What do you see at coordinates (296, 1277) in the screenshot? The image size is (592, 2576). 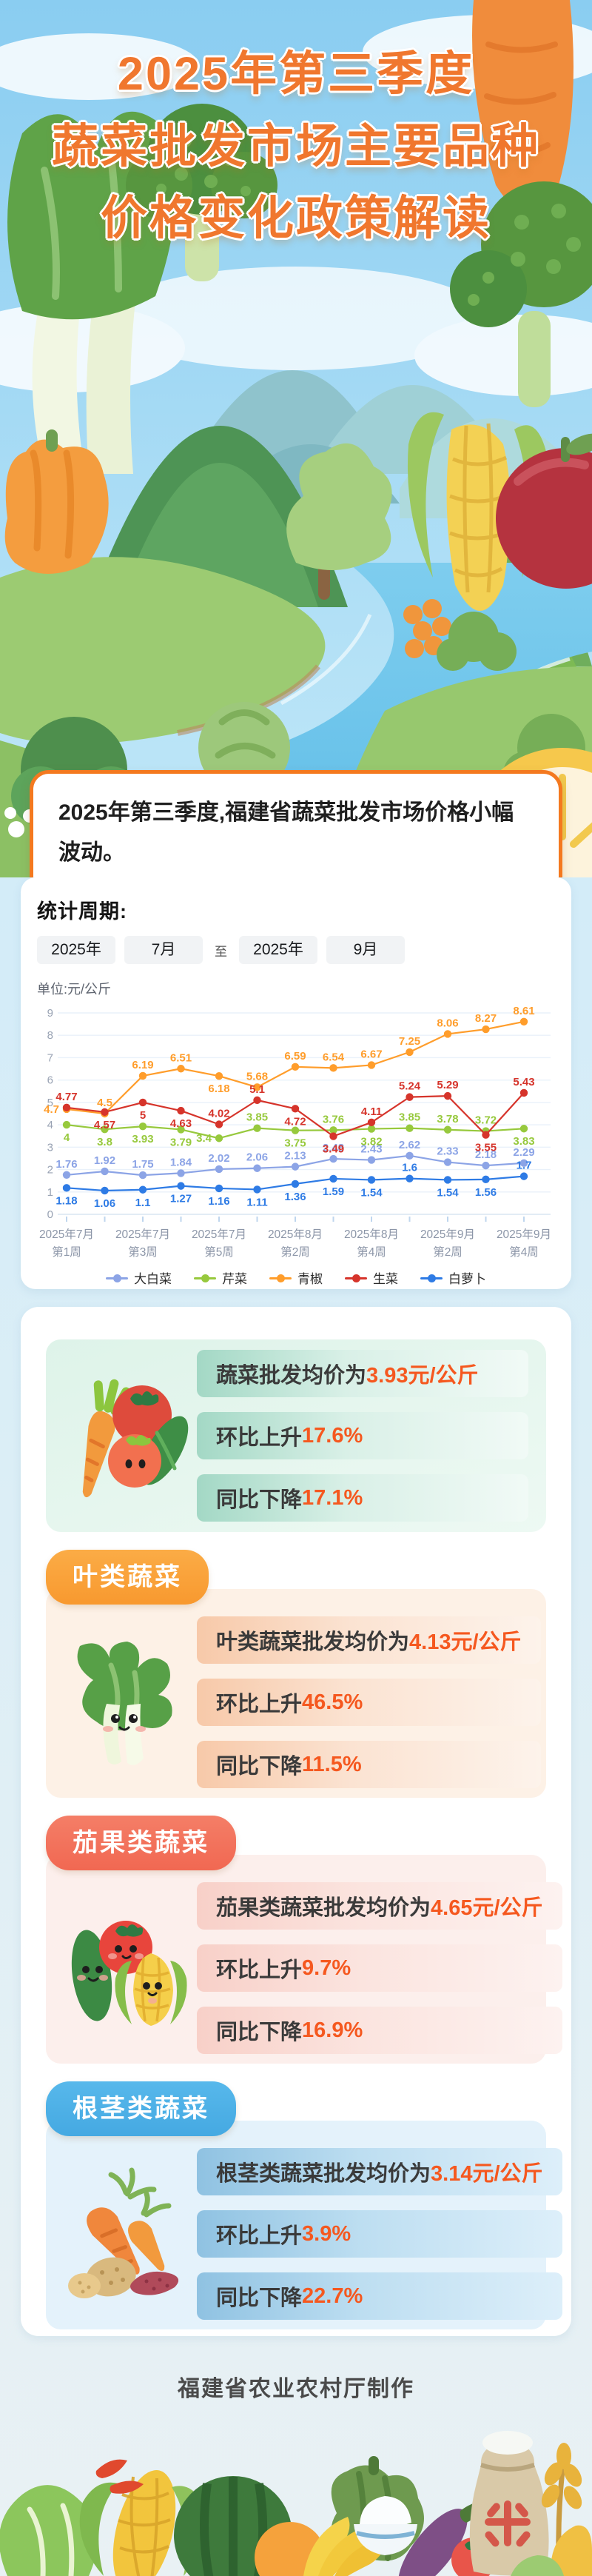 I see `legend-item-青椒: 青椒` at bounding box center [296, 1277].